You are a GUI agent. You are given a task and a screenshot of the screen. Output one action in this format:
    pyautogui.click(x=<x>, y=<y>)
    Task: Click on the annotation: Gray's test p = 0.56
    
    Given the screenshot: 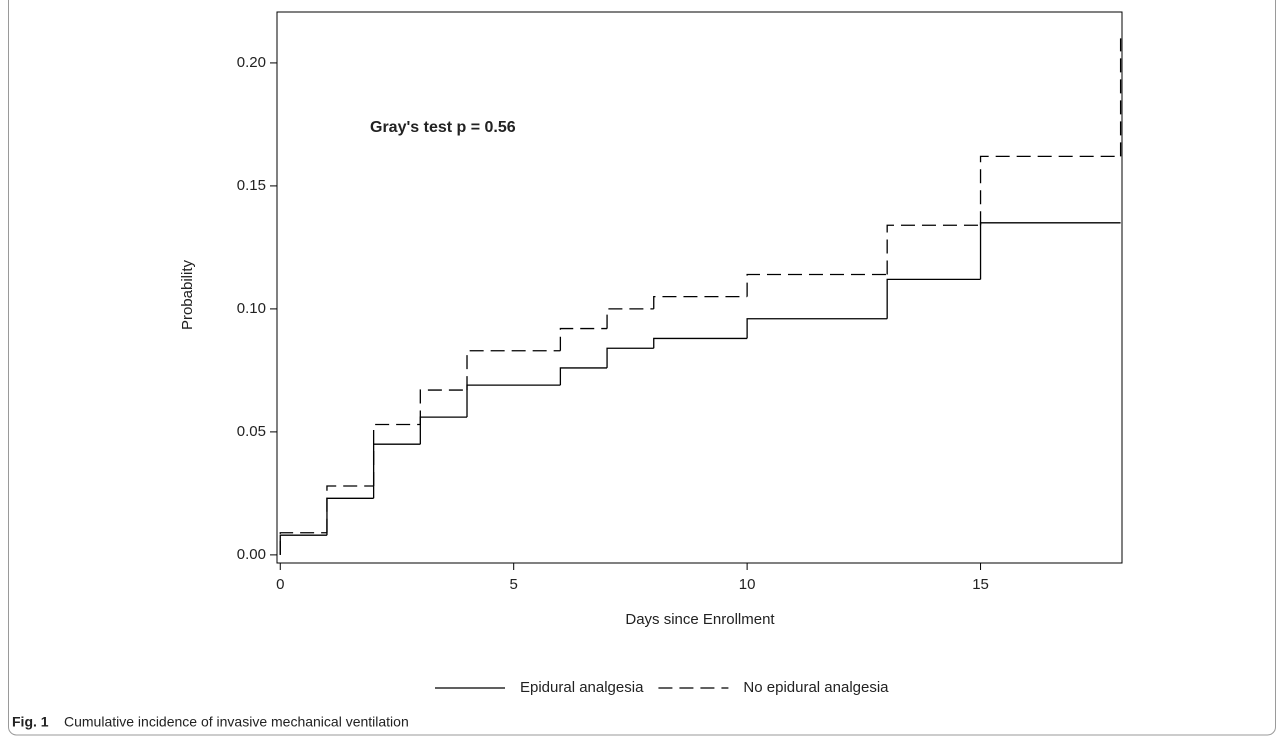 What is the action you would take?
    pyautogui.click(x=443, y=127)
    